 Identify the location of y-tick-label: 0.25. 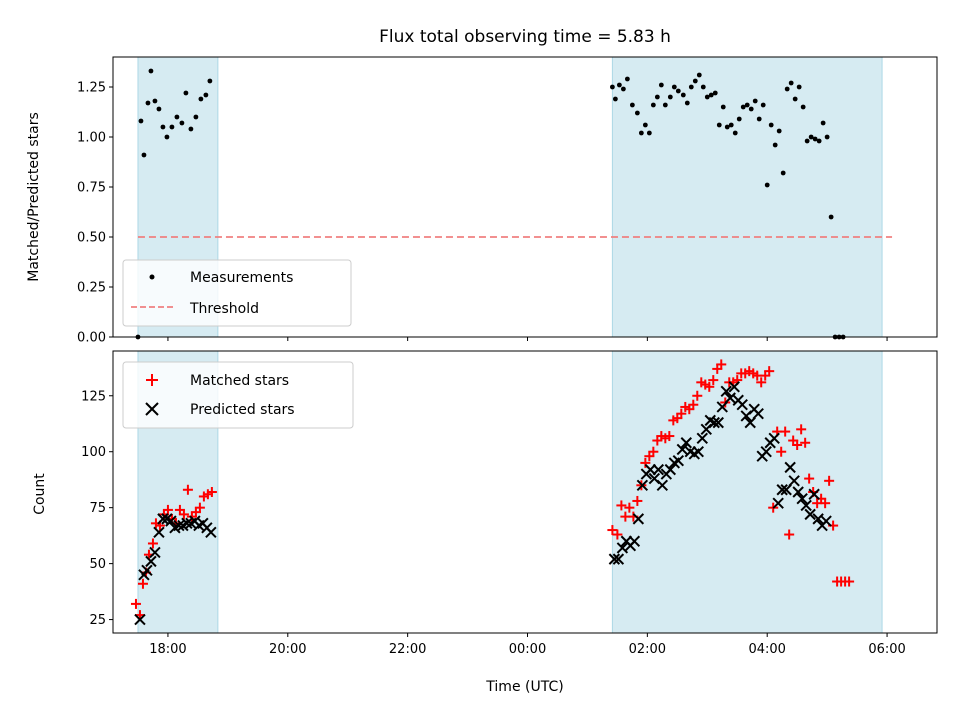
(91, 288).